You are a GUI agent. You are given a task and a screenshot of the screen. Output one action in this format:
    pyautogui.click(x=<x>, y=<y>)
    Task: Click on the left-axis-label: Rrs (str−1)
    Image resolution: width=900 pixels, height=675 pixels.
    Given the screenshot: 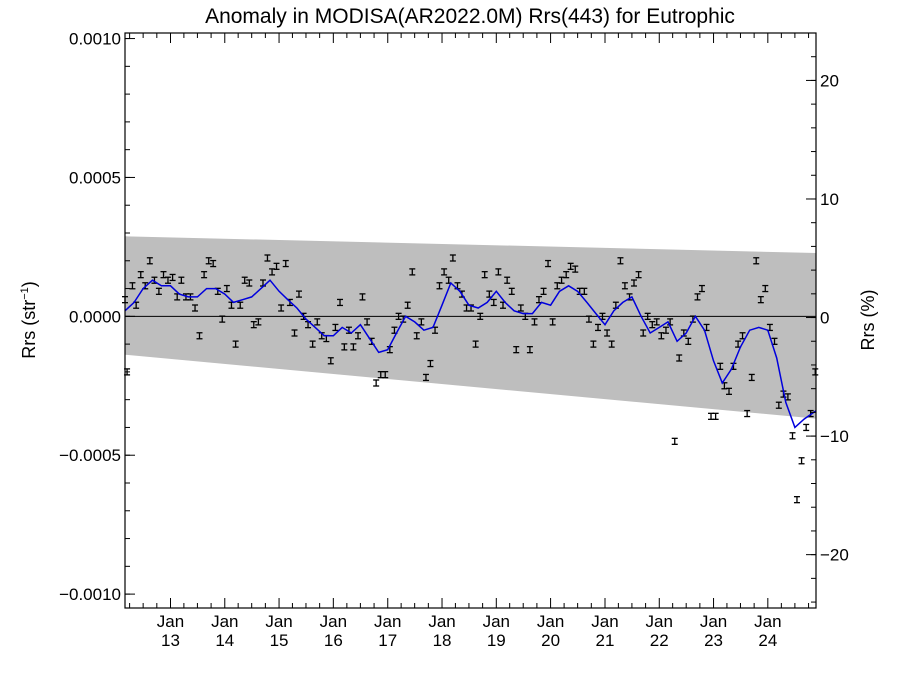 What is the action you would take?
    pyautogui.click(x=29, y=320)
    